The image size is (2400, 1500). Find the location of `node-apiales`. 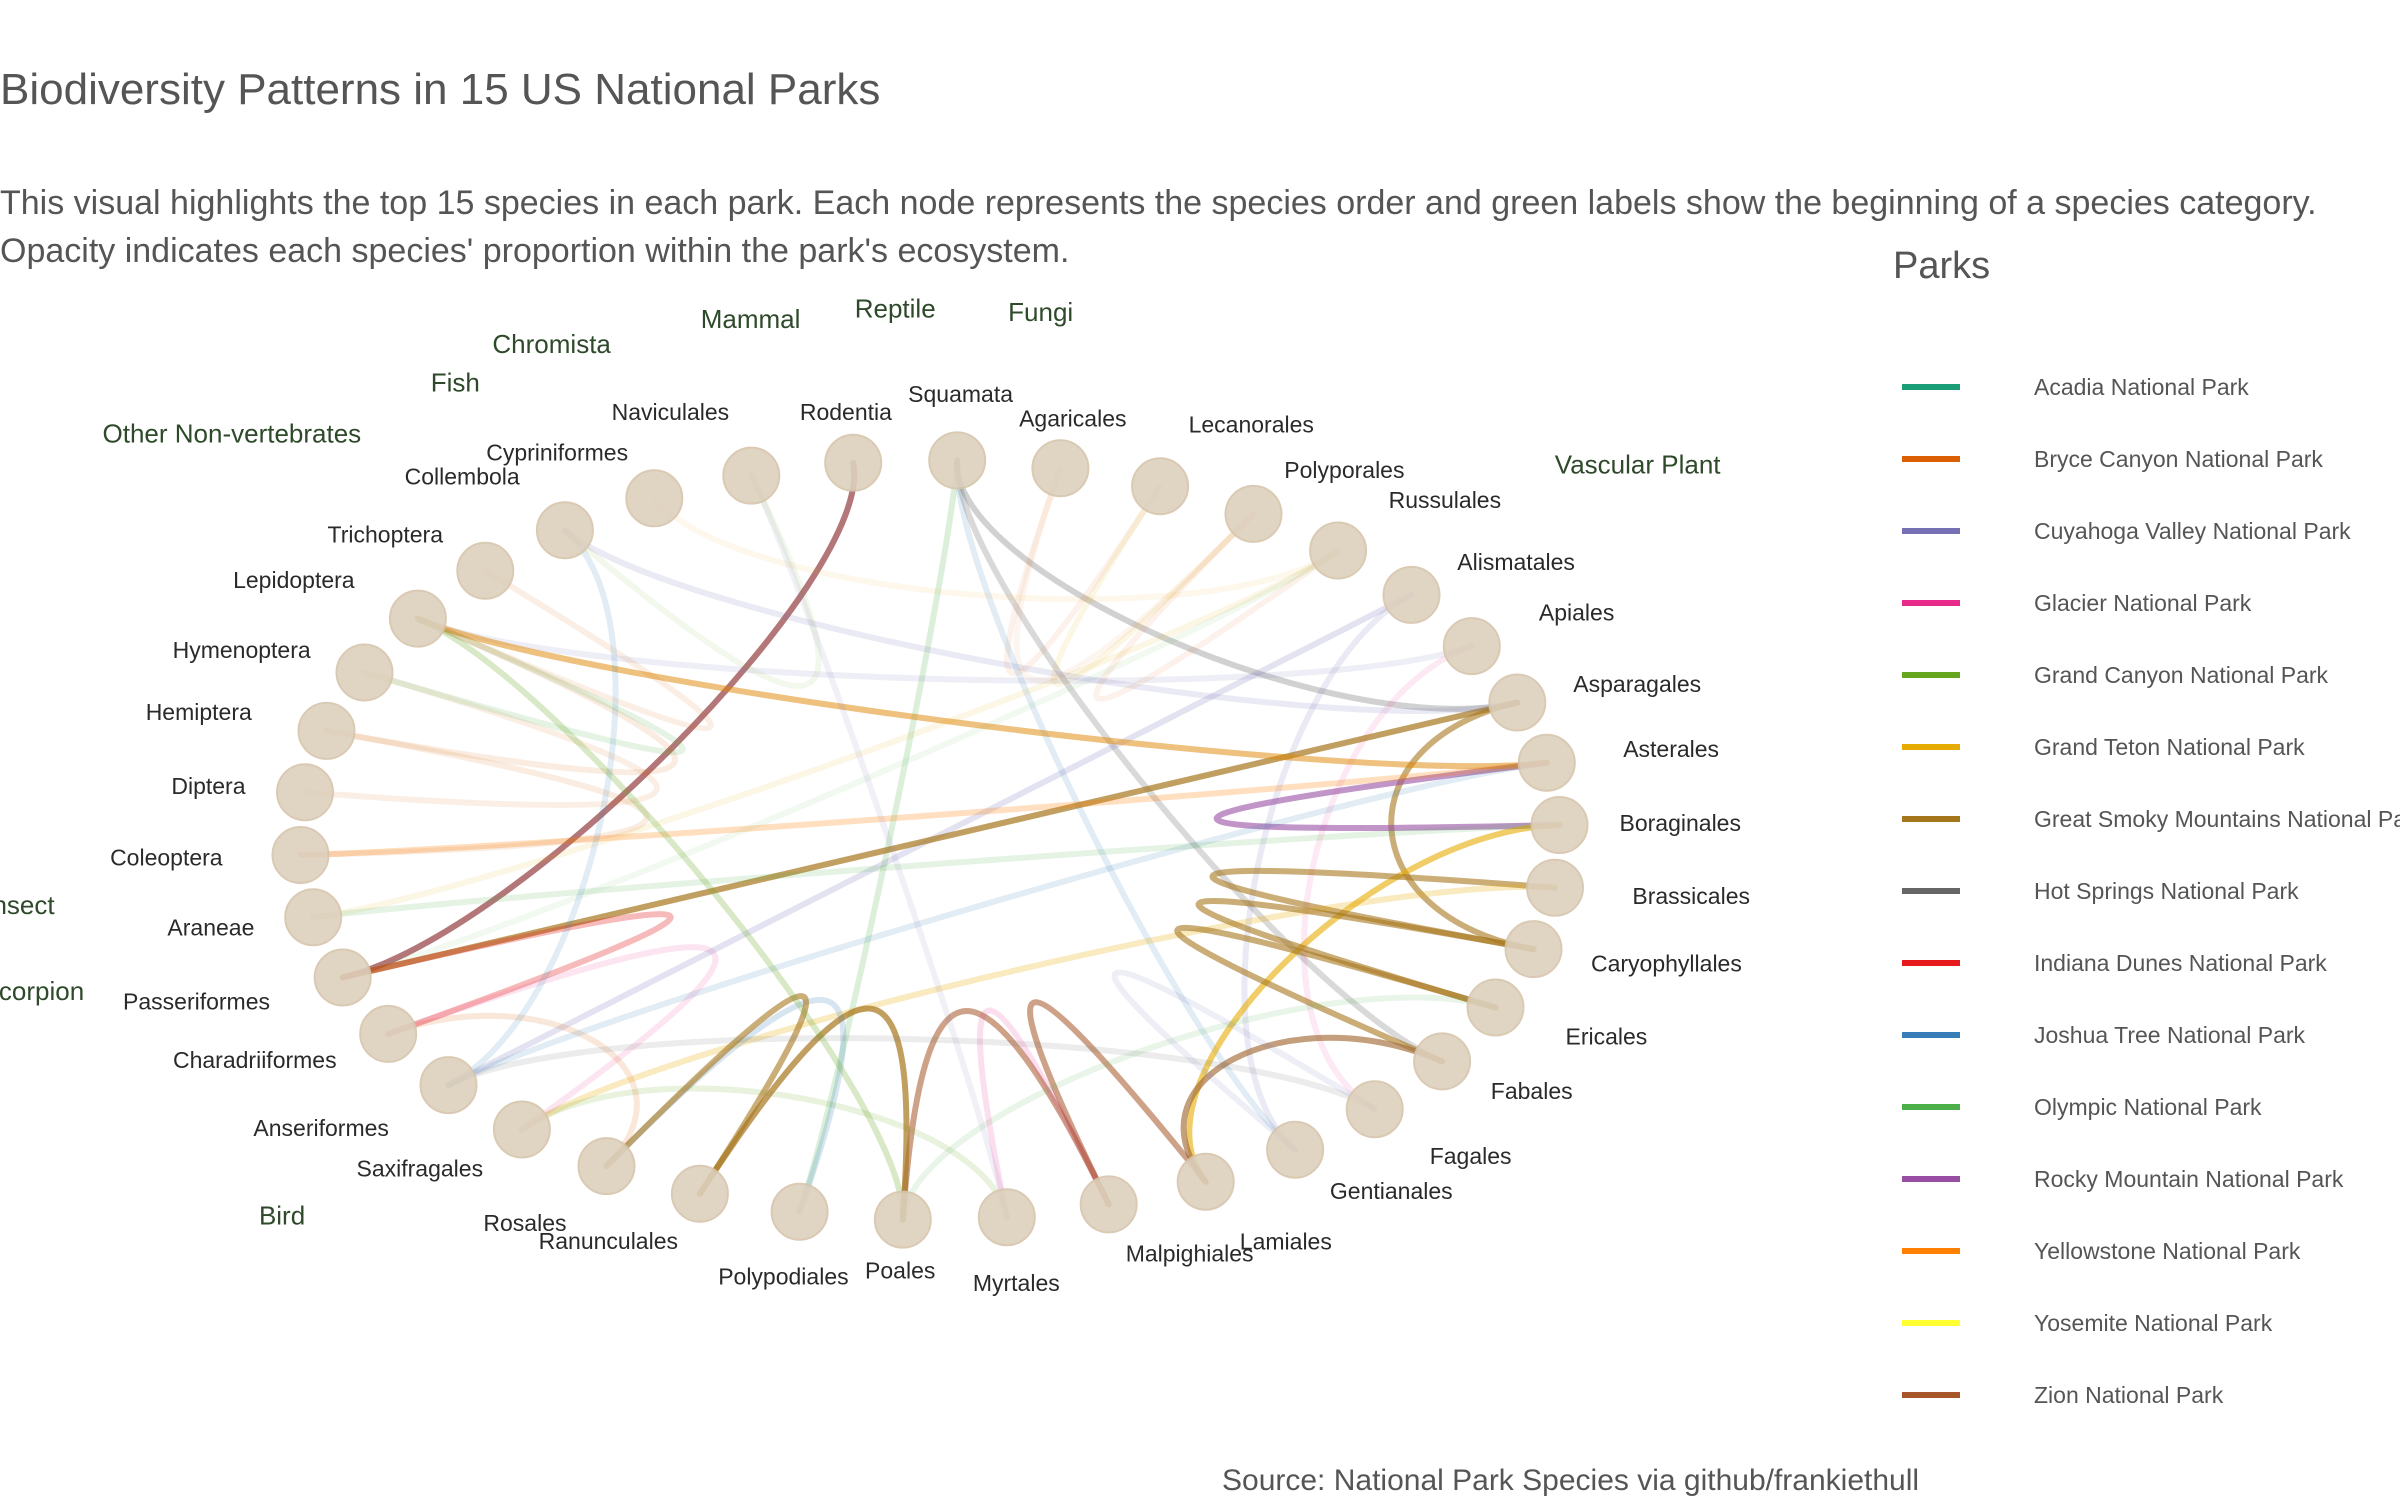

node-apiales is located at coordinates (1471, 646).